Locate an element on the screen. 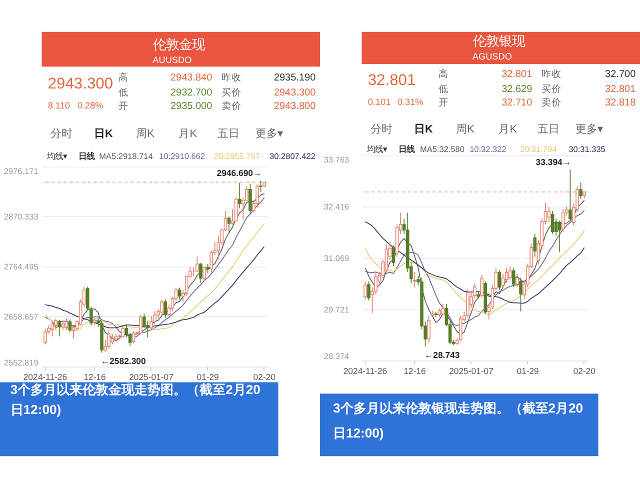  chart-title: 伦敦银现 is located at coordinates (499, 41).